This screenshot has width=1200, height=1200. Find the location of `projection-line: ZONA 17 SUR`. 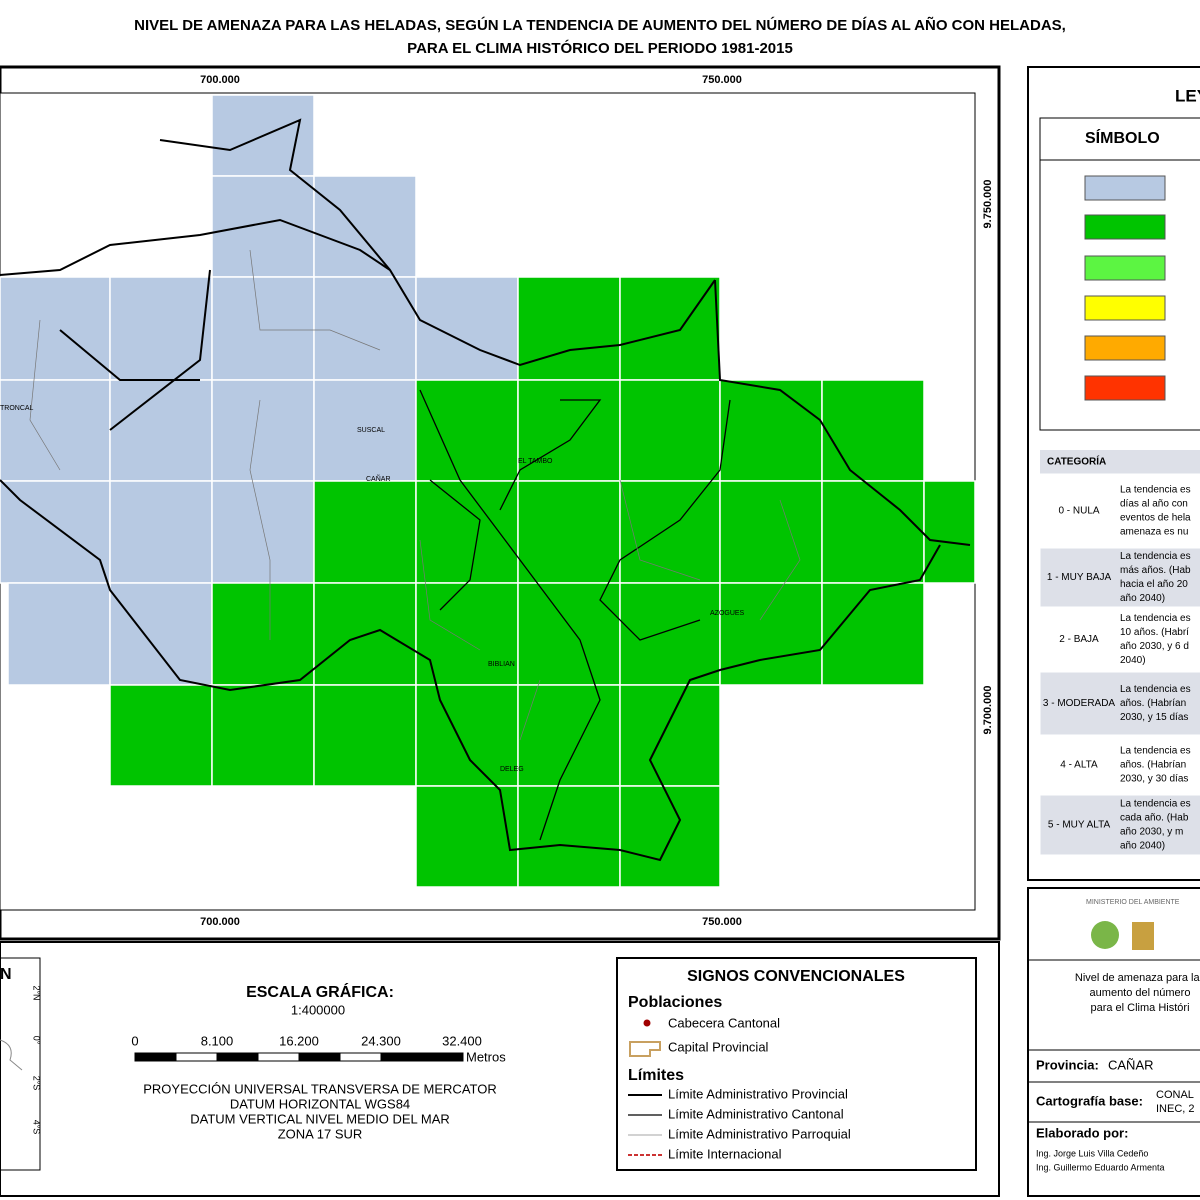

projection-line: ZONA 17 SUR is located at coordinates (320, 1133).